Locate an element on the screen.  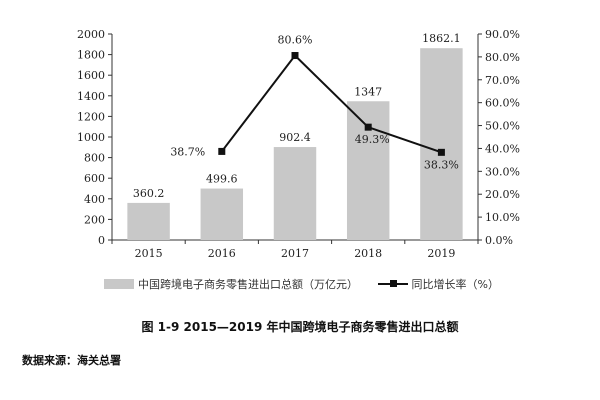
bar-data-label: 499.6 is located at coordinates (222, 179).